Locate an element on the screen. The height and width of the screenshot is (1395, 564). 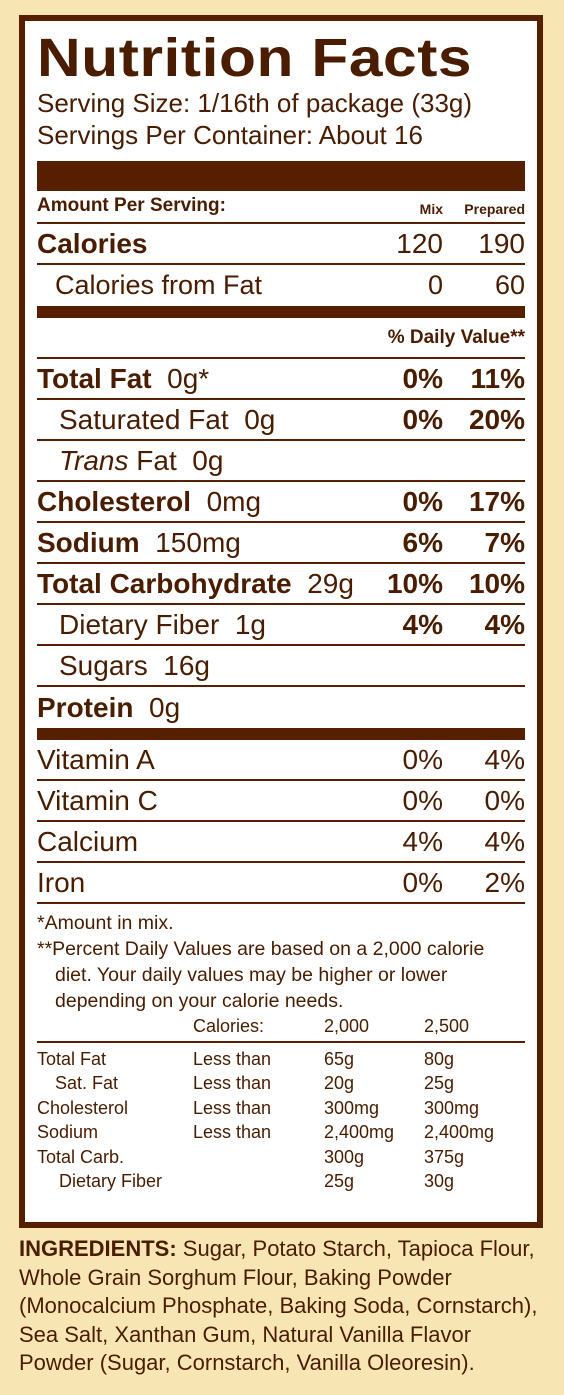
table-row: Dietary Fiber 25g 30g is located at coordinates (281, 1181).